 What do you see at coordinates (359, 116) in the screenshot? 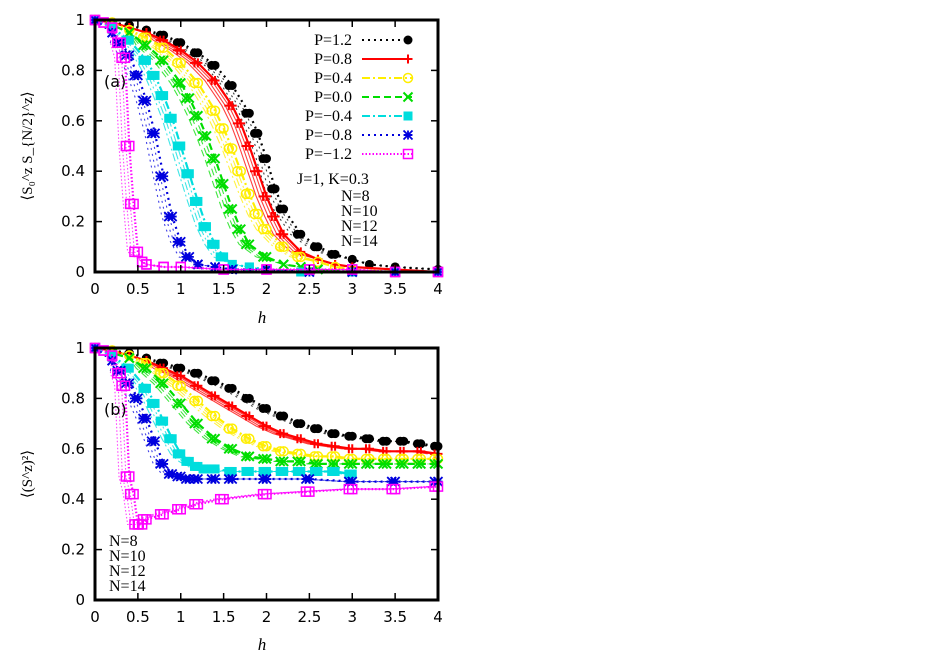
I see `legend-entry-p-0-4: P=−0.4` at bounding box center [359, 116].